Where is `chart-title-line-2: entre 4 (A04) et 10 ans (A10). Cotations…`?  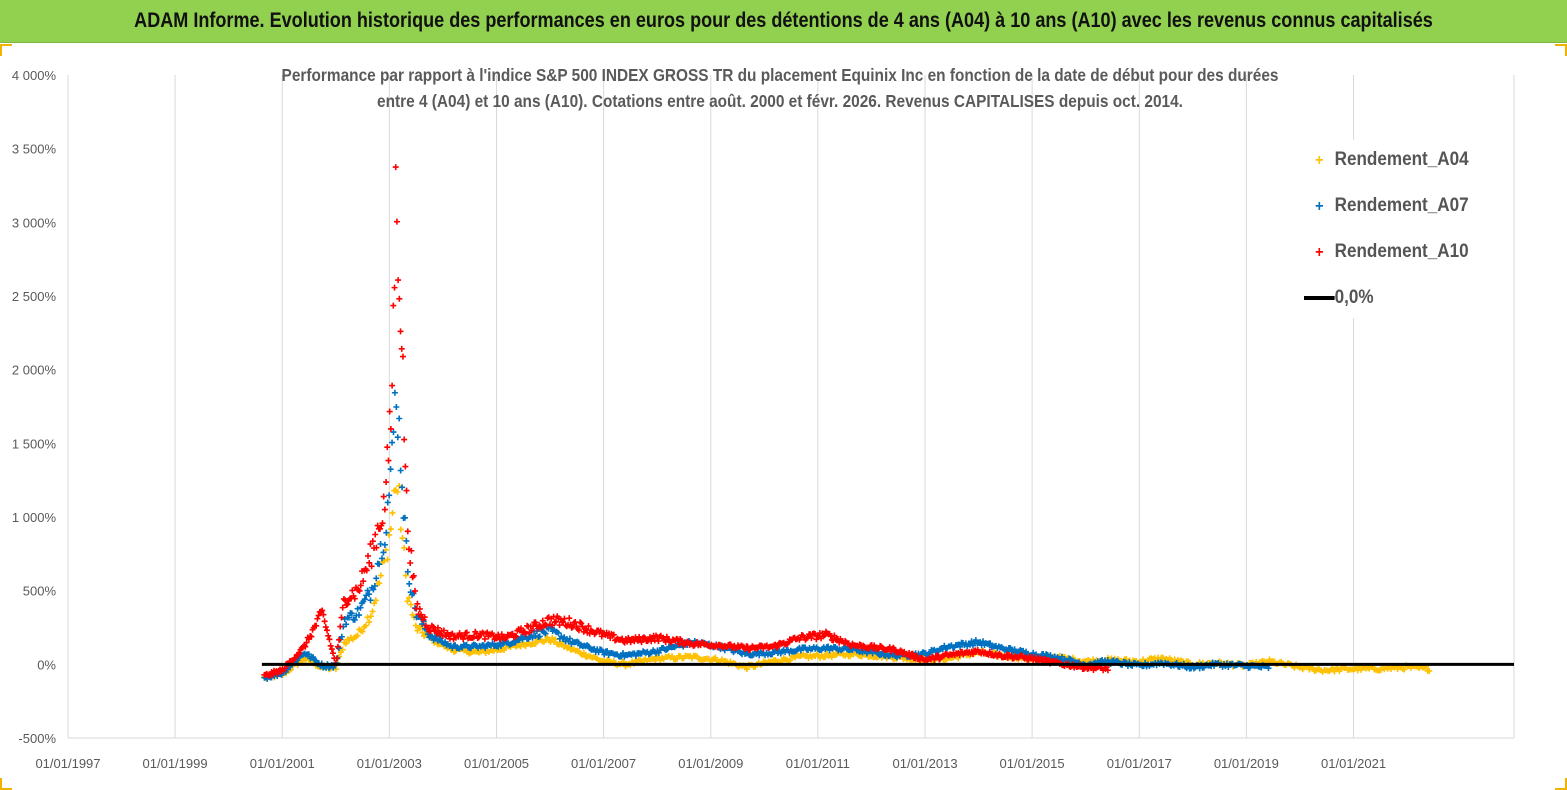 chart-title-line-2: entre 4 (A04) et 10 ans (A10). Cotations… is located at coordinates (780, 101).